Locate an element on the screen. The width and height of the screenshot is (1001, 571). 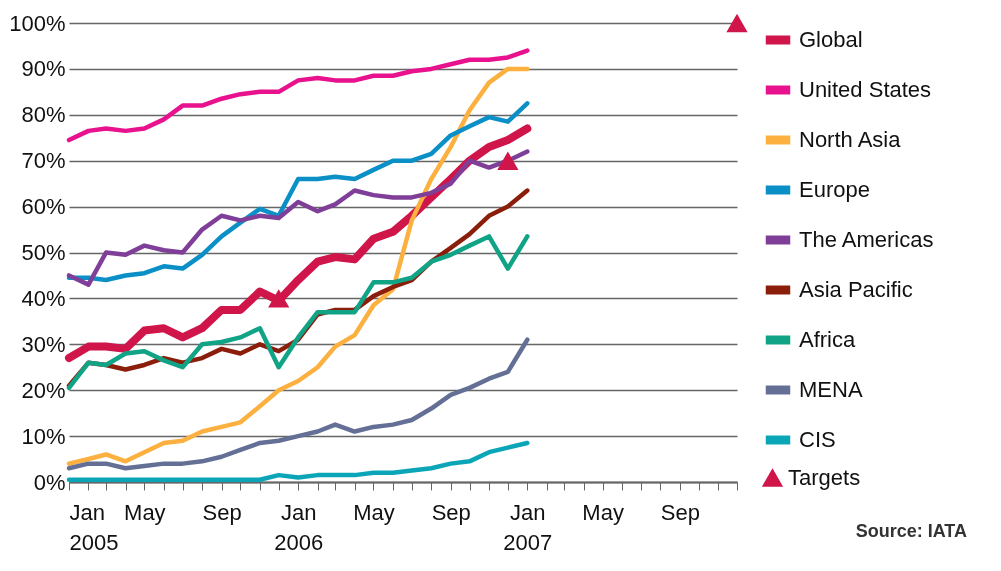
legend-label: Asia Pacific is located at coordinates (856, 289).